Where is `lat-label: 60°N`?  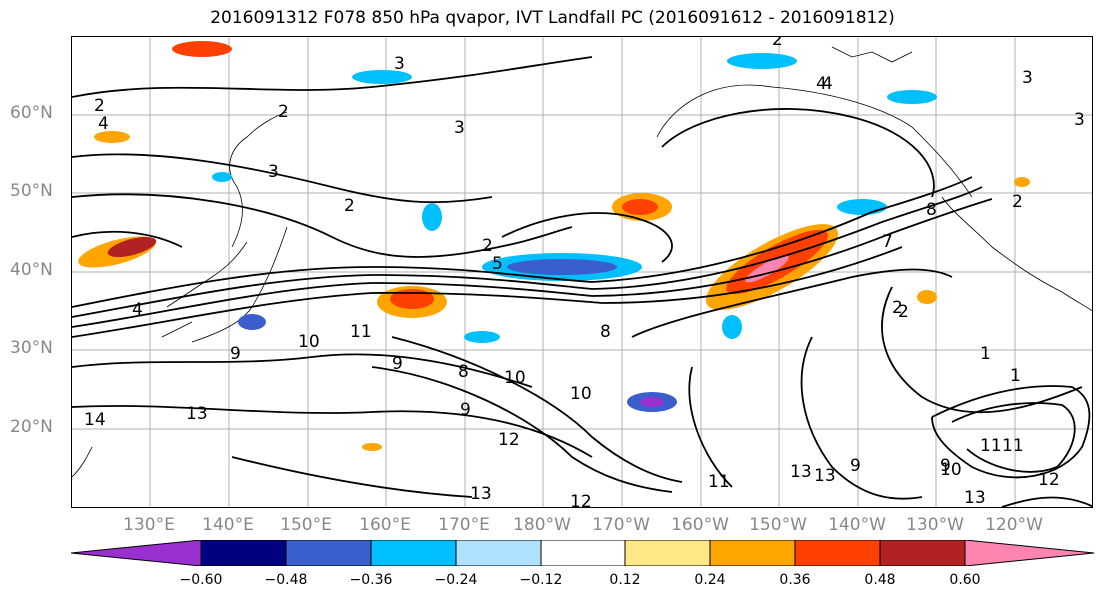
lat-label: 60°N is located at coordinates (31, 113).